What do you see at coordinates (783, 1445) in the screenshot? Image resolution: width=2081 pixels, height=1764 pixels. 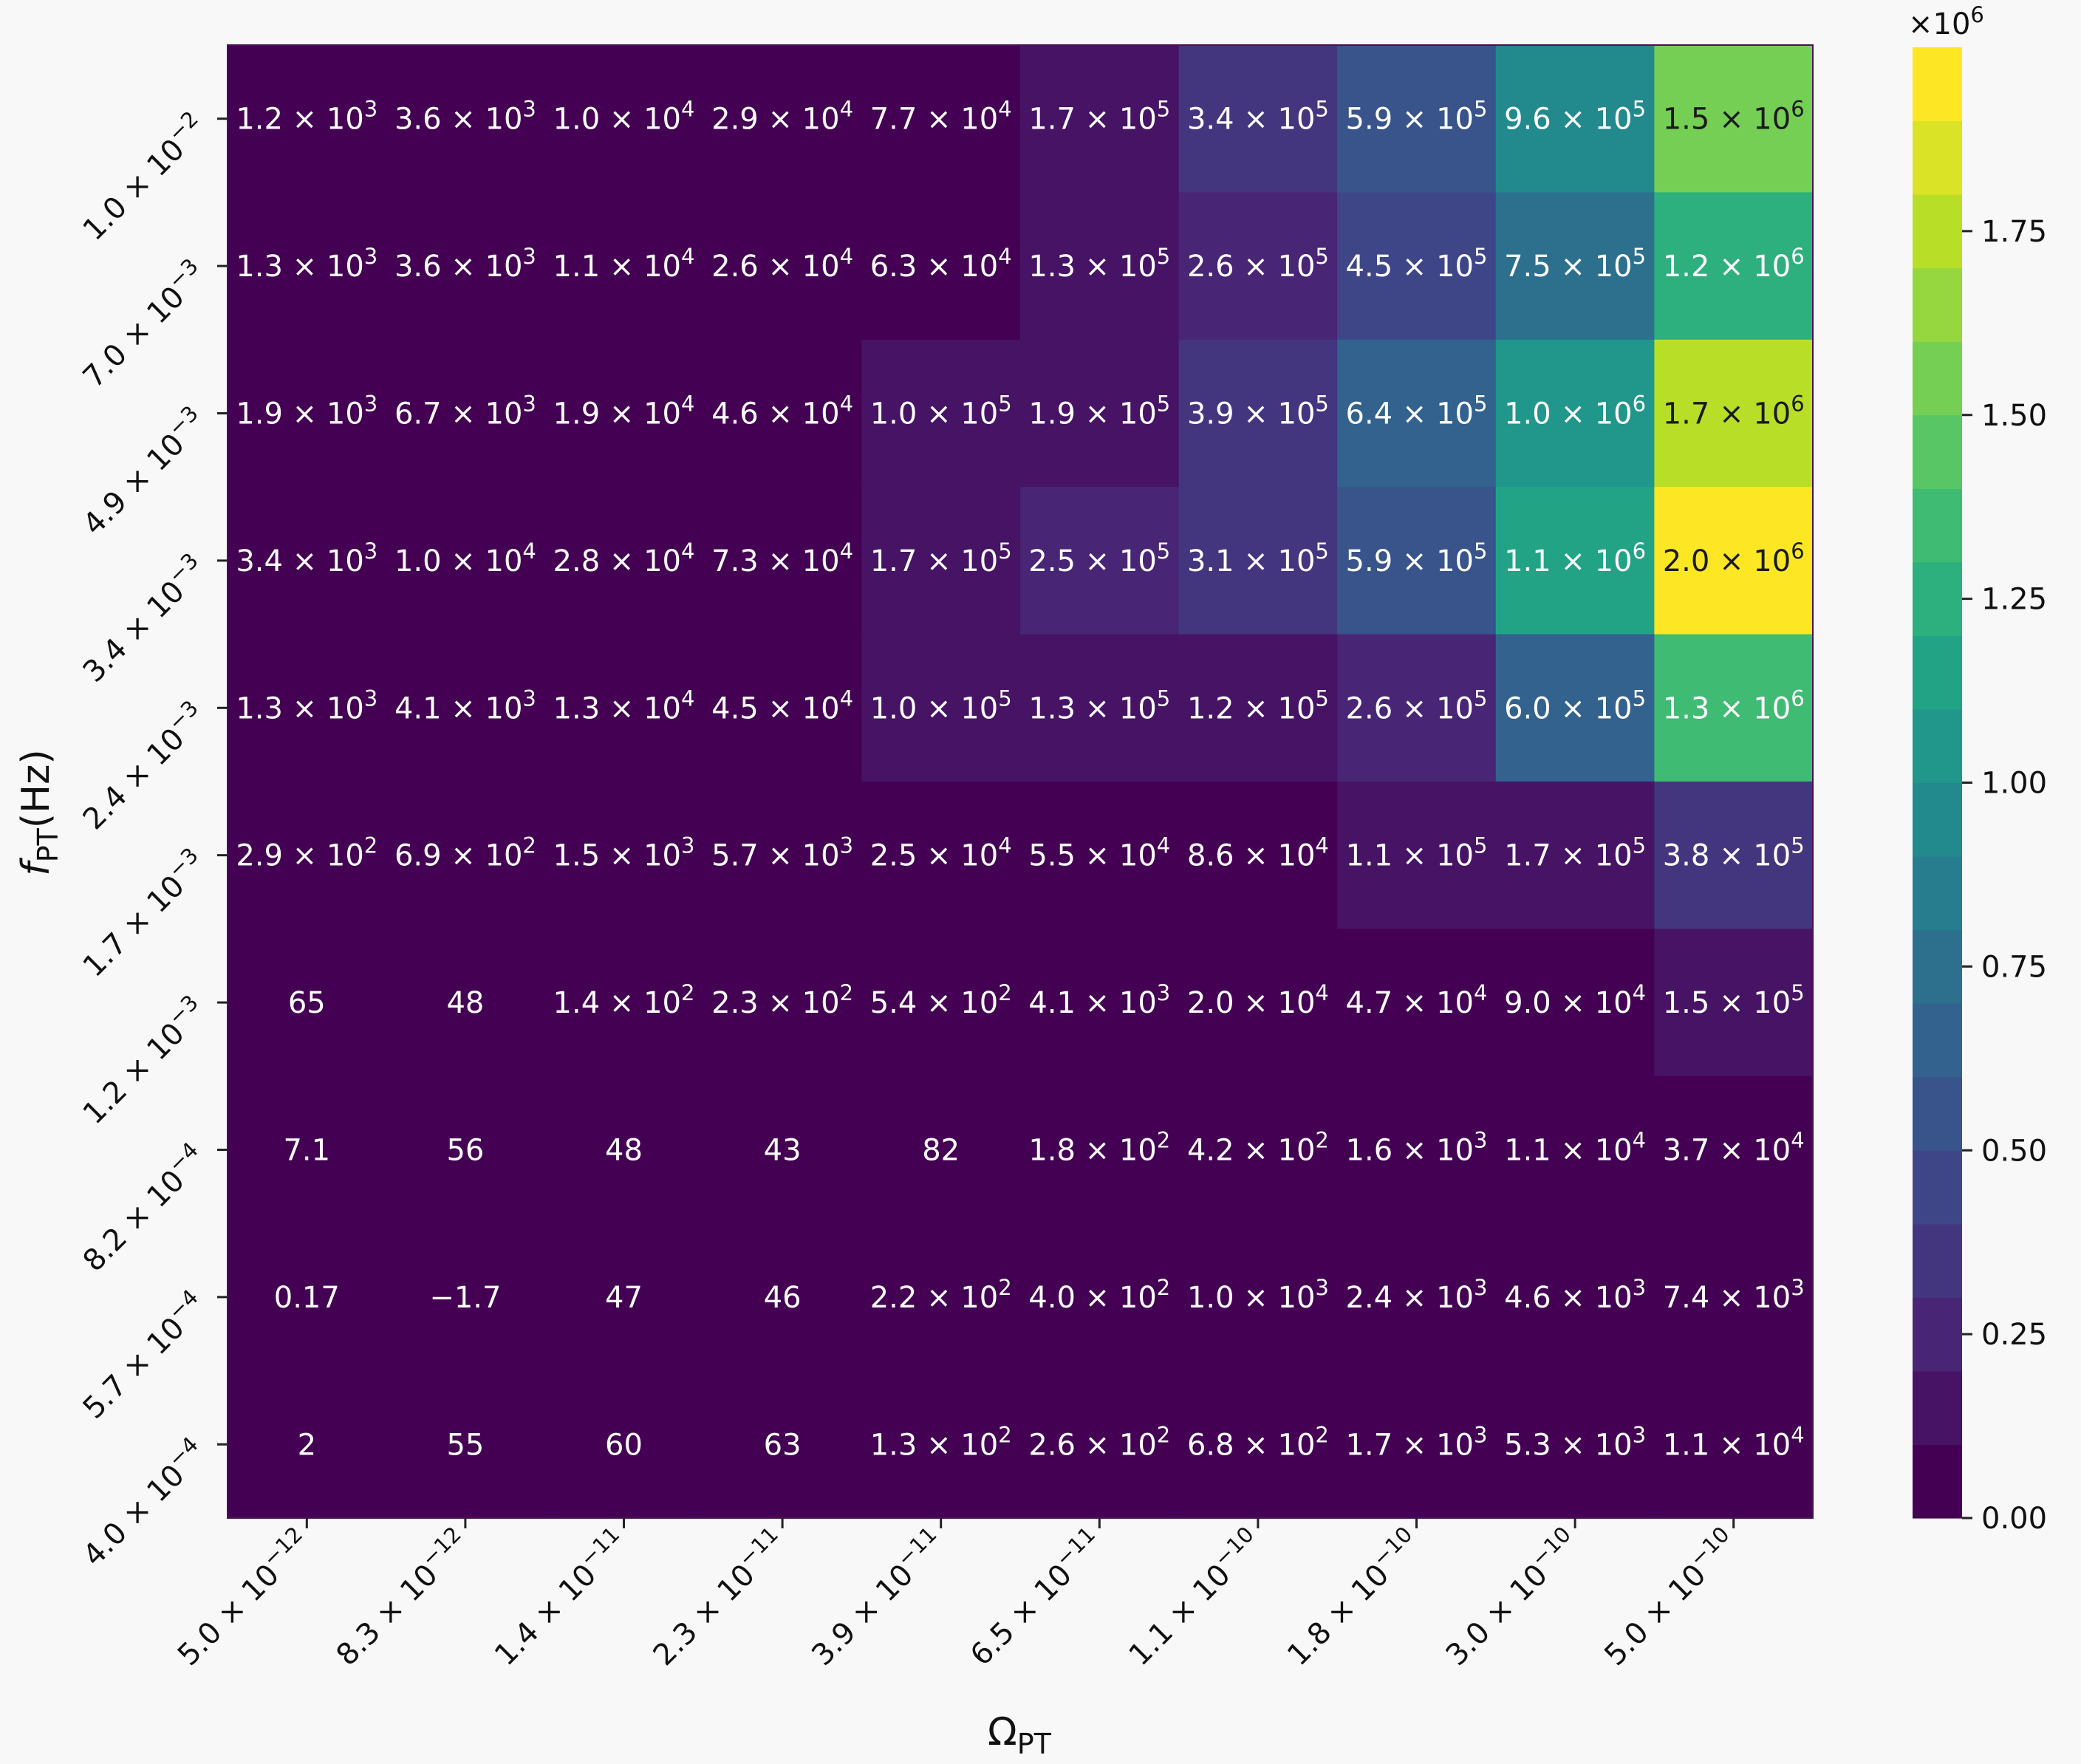 I see `heatmap-cell-label: 63` at bounding box center [783, 1445].